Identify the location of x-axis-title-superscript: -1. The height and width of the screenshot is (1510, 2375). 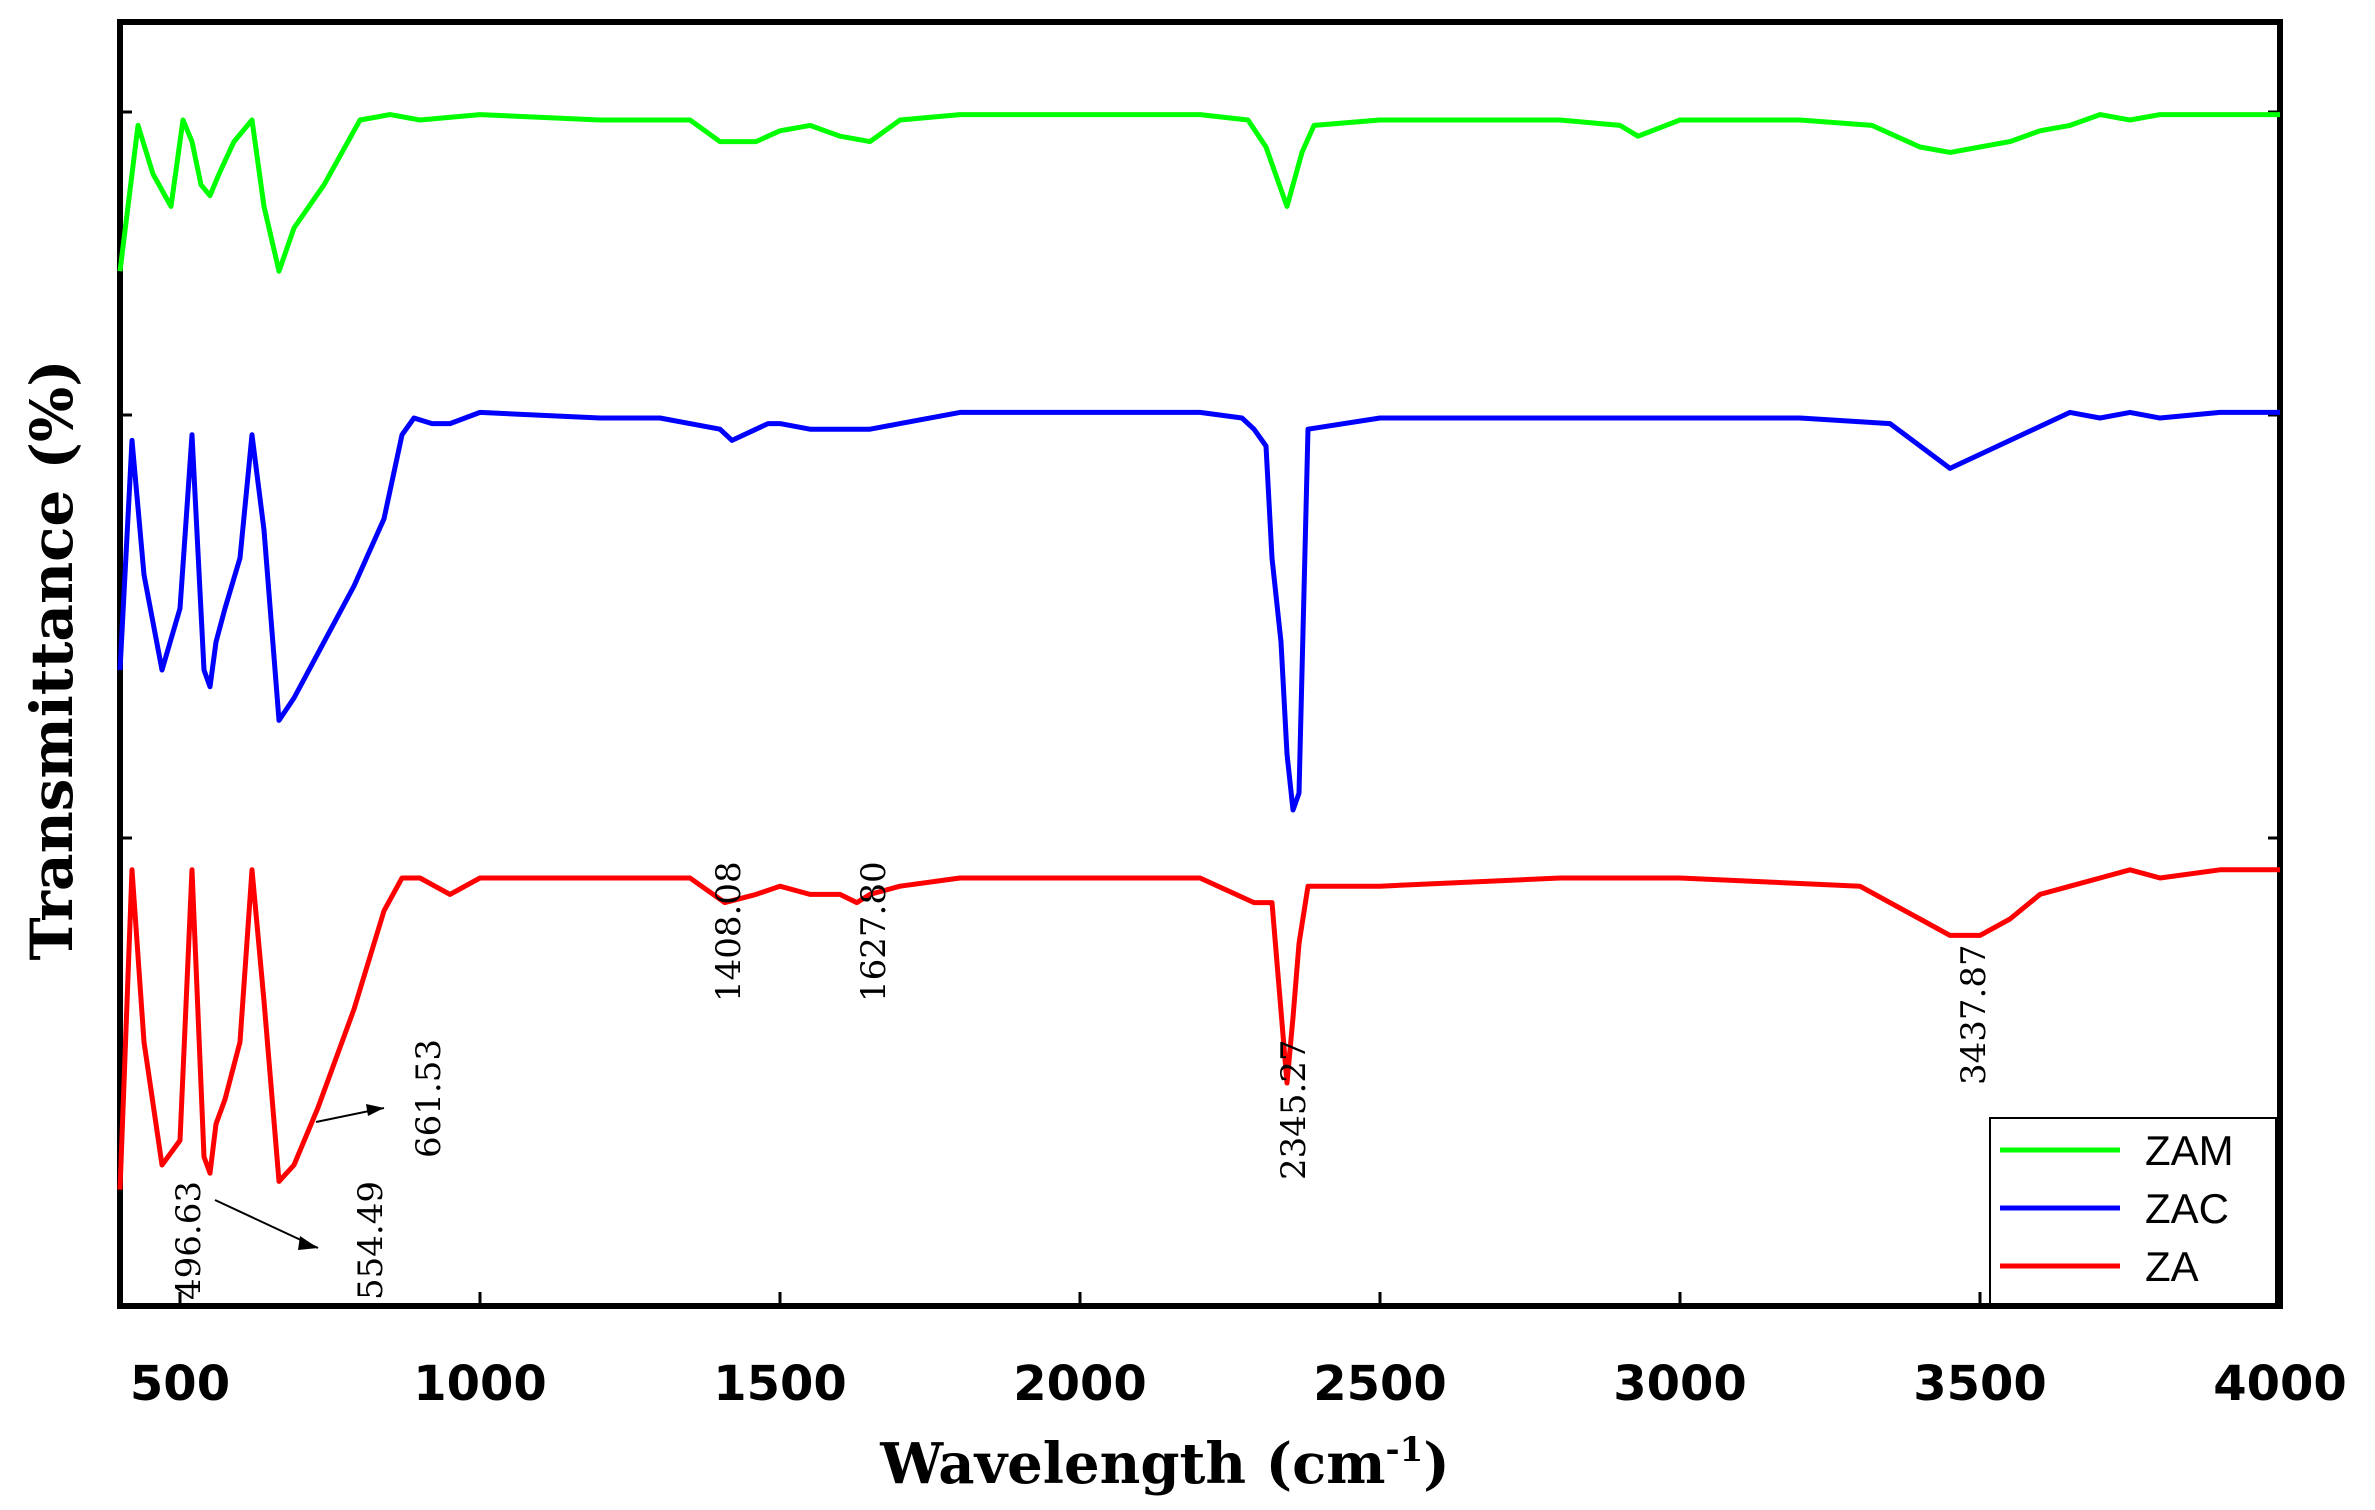
(1404, 1450).